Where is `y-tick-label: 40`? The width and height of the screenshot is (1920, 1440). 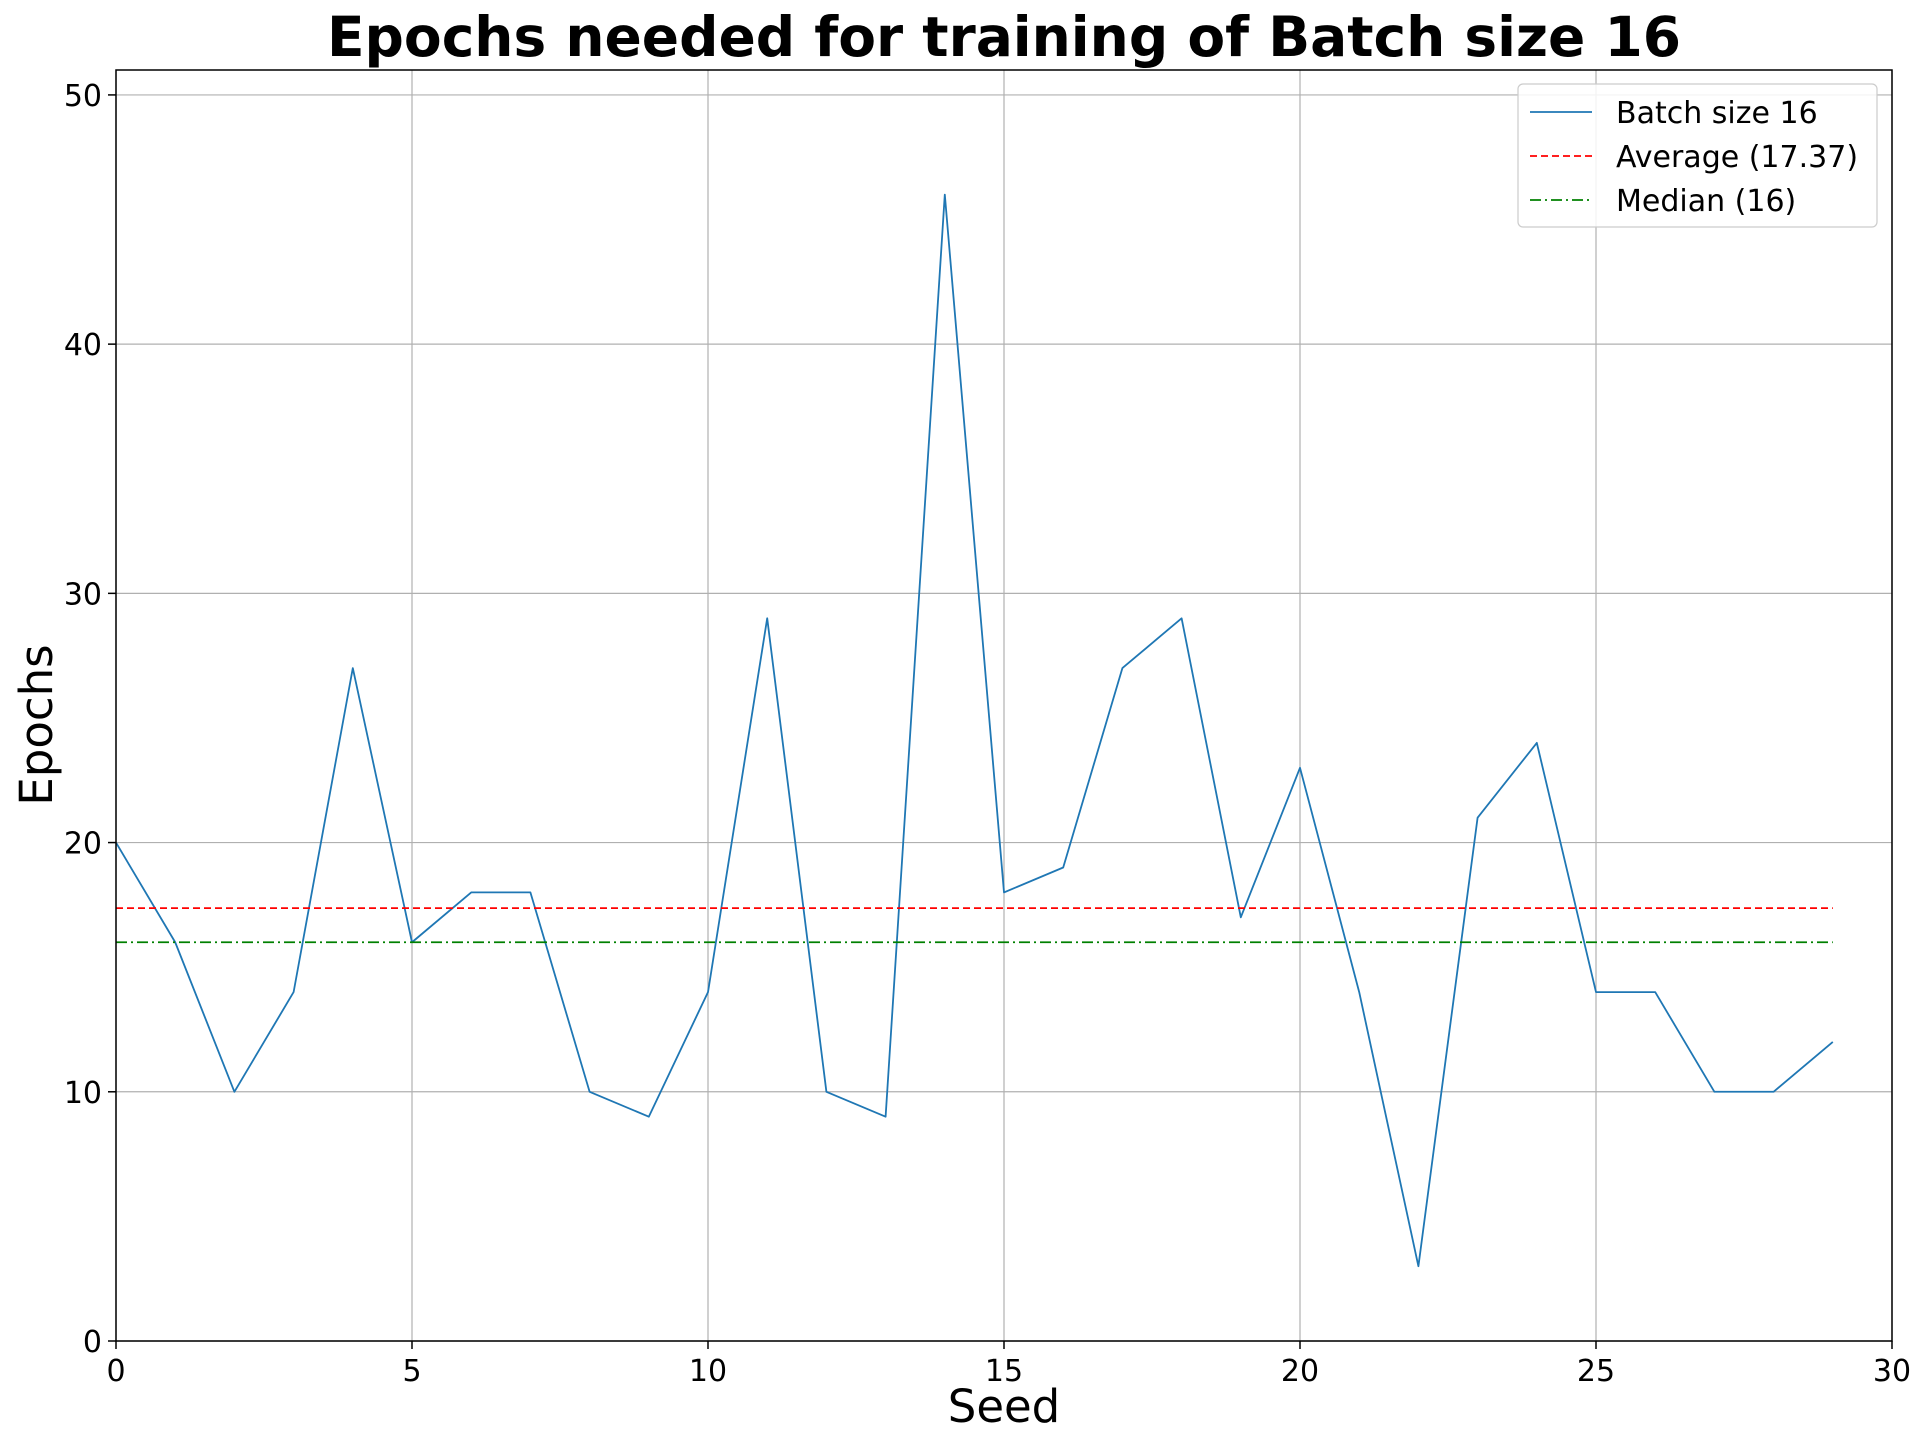 y-tick-label: 40 is located at coordinates (83, 345).